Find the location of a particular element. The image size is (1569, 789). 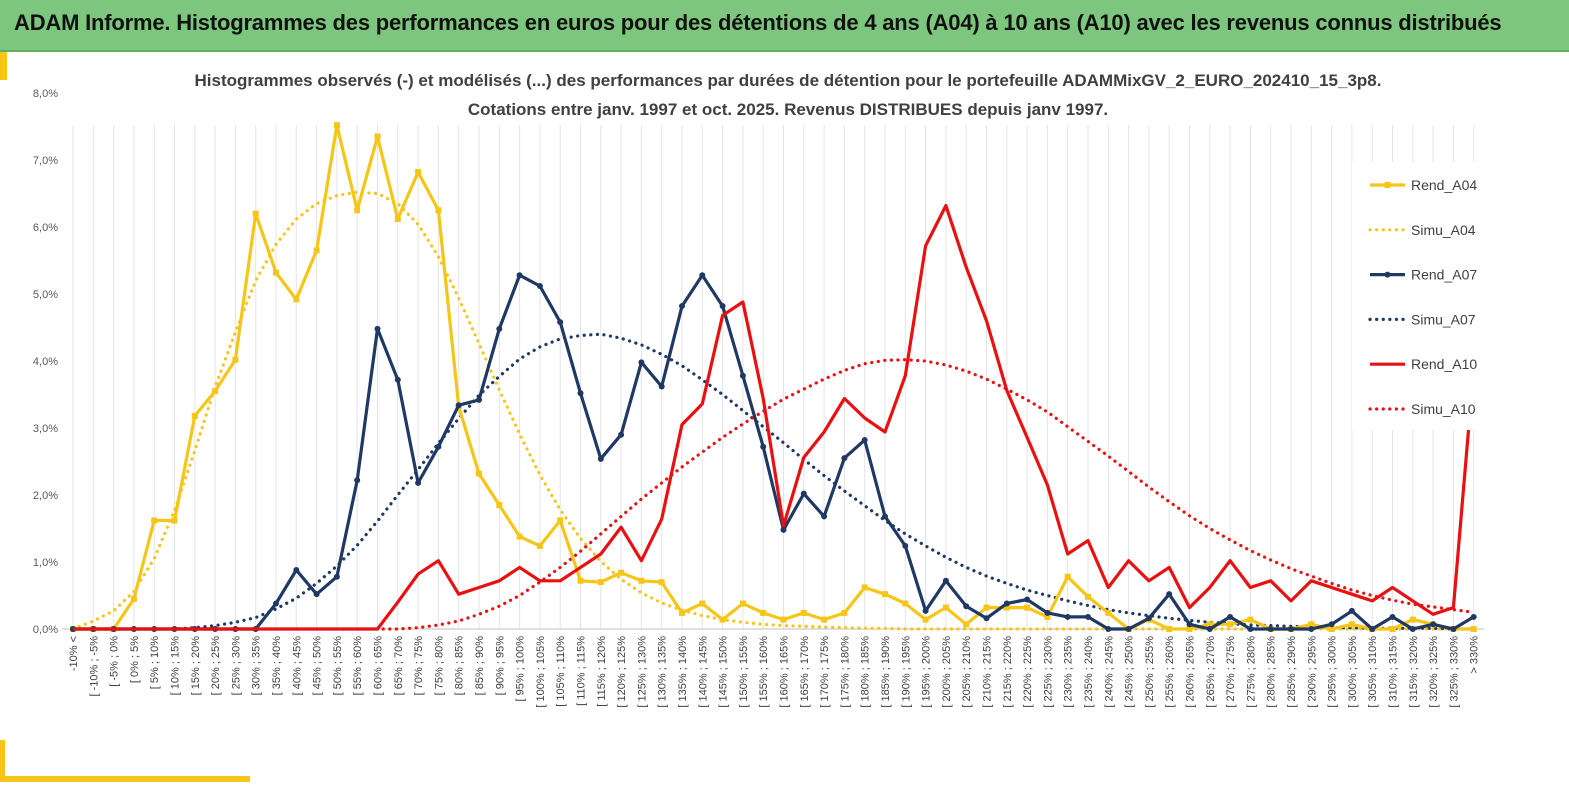

x-tick-label: [ 40% ; 45% is located at coordinates (297, 666).